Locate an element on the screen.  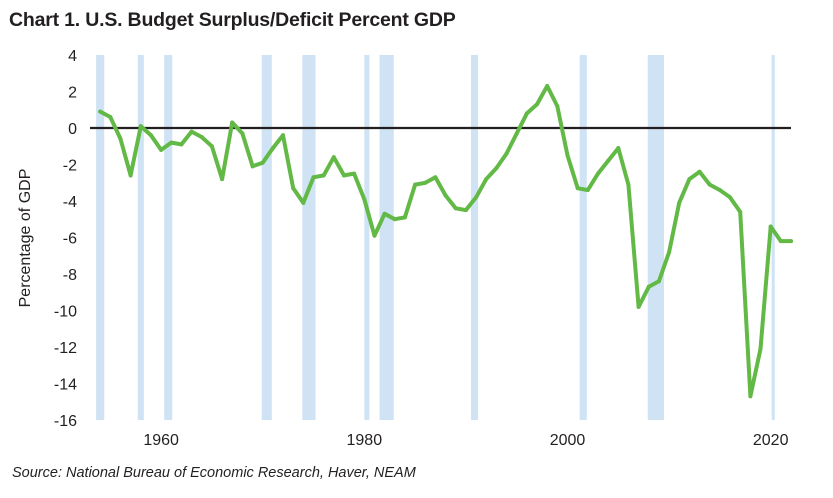
y-tick-label: -6 is located at coordinates (70, 239).